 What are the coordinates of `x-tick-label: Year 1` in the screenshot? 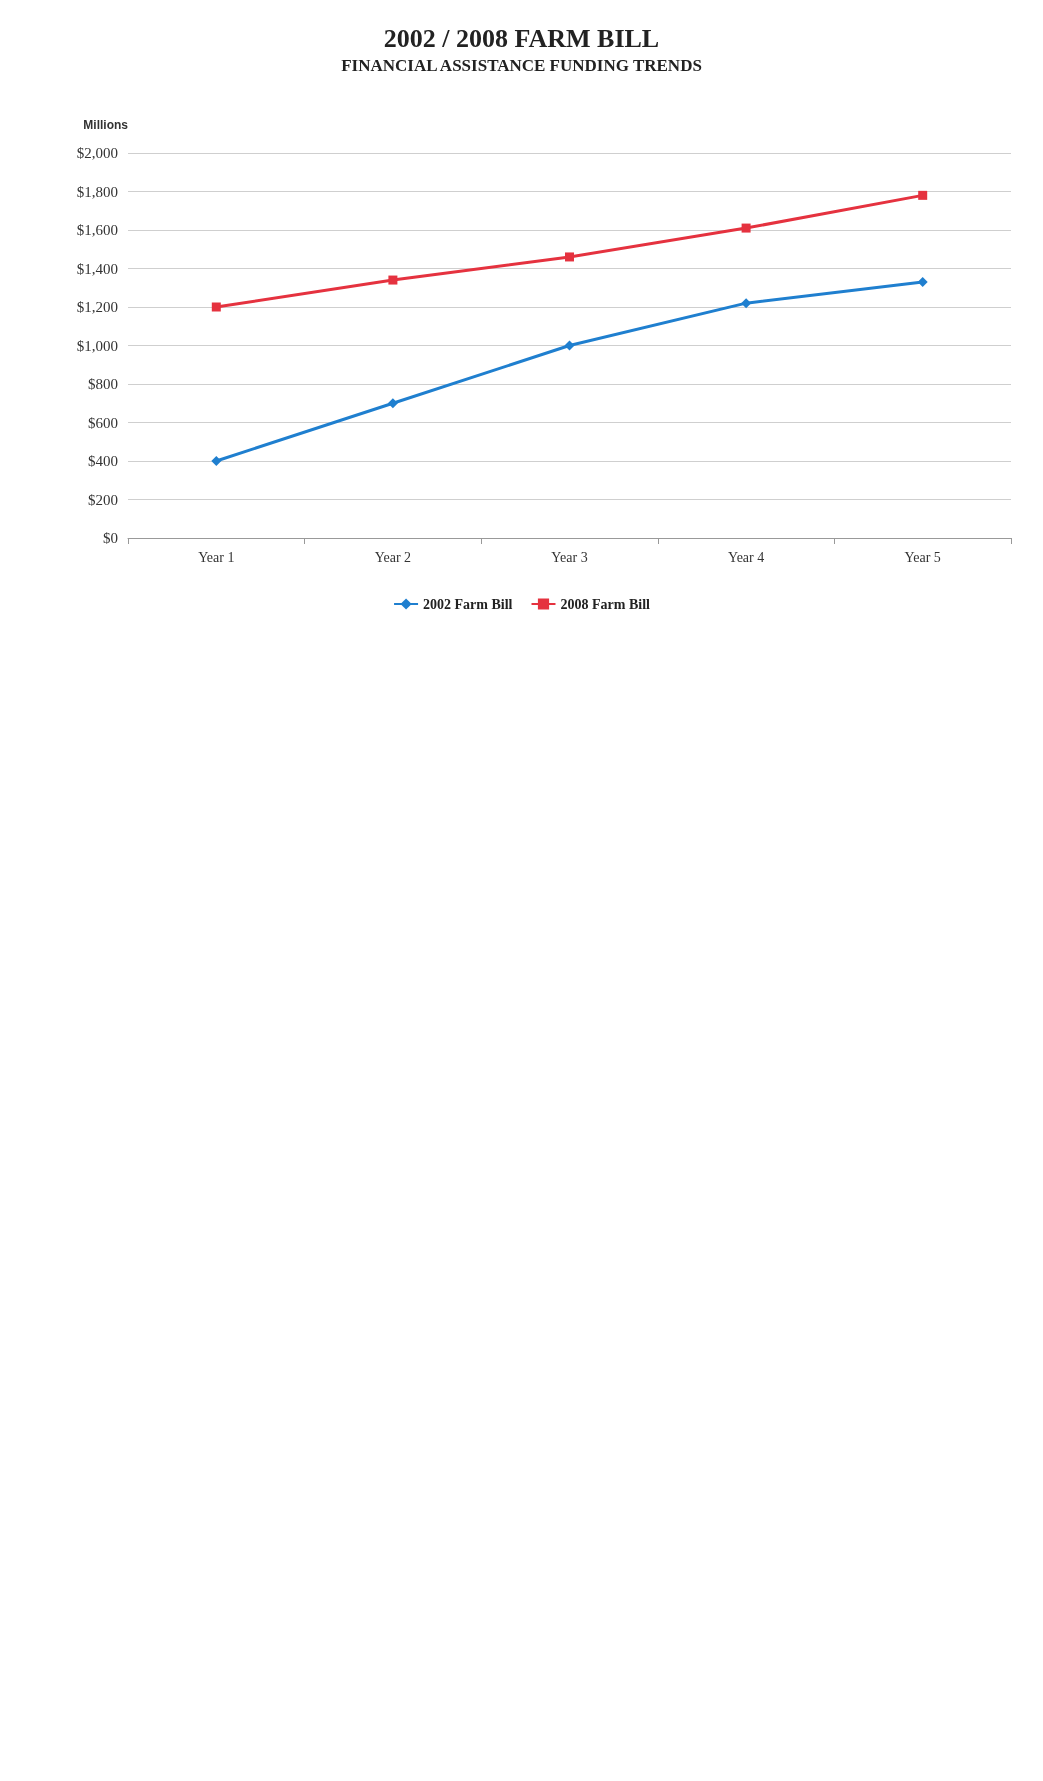 It's located at (216, 557).